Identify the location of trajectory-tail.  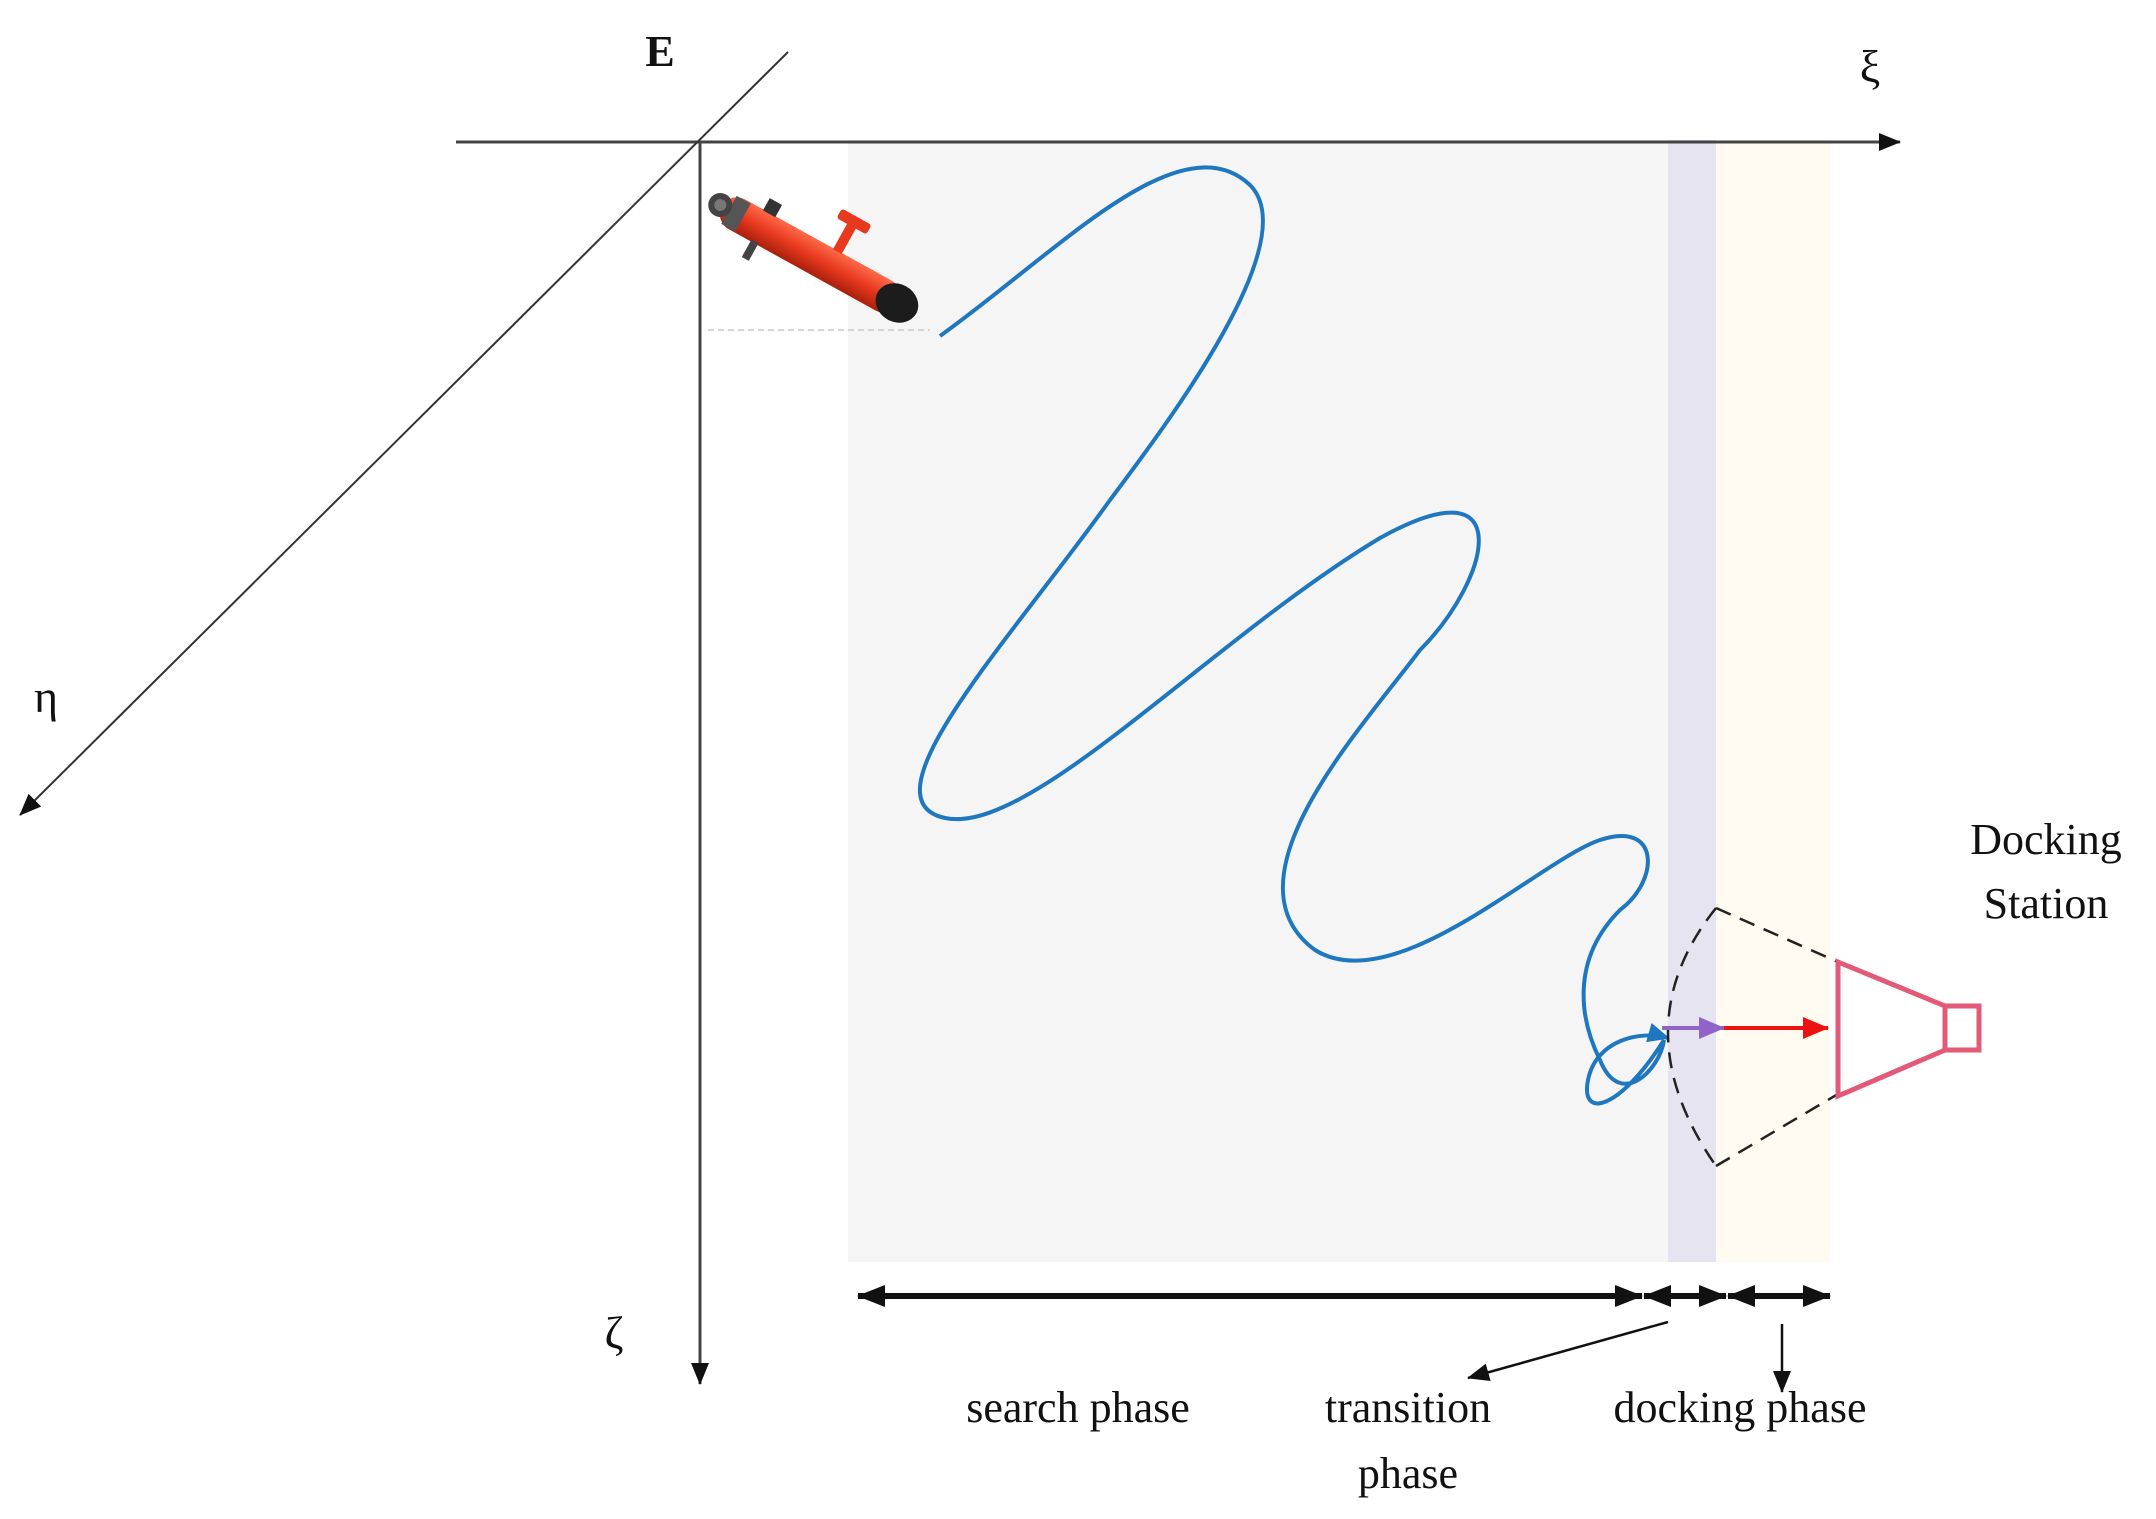
(1627, 1064).